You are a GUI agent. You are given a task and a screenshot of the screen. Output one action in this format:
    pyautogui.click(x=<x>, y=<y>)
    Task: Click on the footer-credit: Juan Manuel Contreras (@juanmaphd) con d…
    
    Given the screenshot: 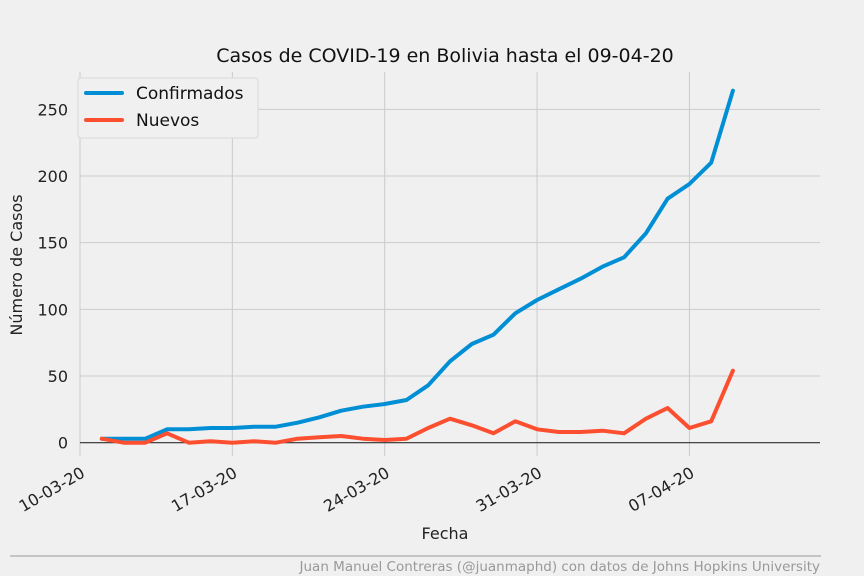 What is the action you would take?
    pyautogui.click(x=559, y=567)
    